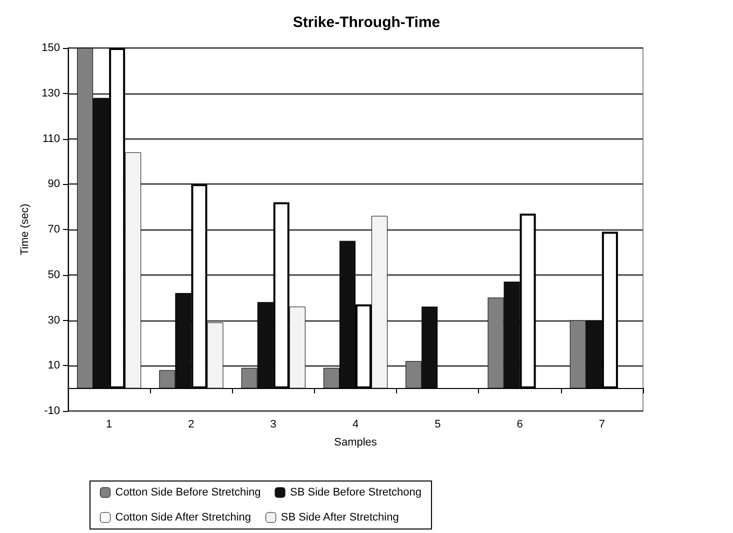  I want to click on legend-label: Cotton Side After Stretching, so click(183, 518).